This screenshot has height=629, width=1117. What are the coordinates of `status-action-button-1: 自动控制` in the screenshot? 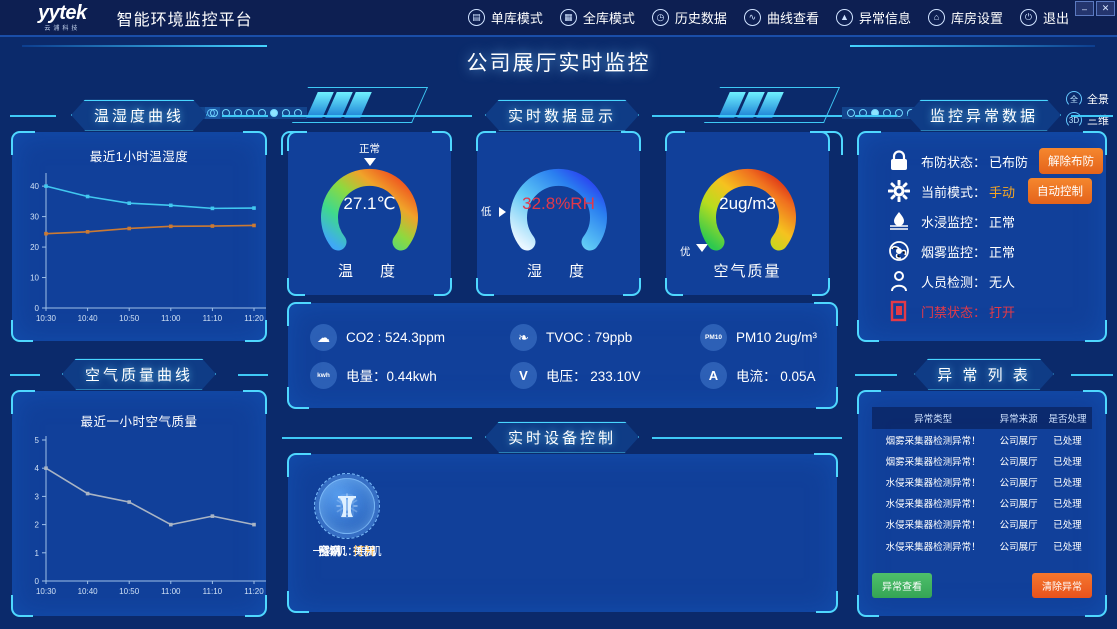 It's located at (1060, 191).